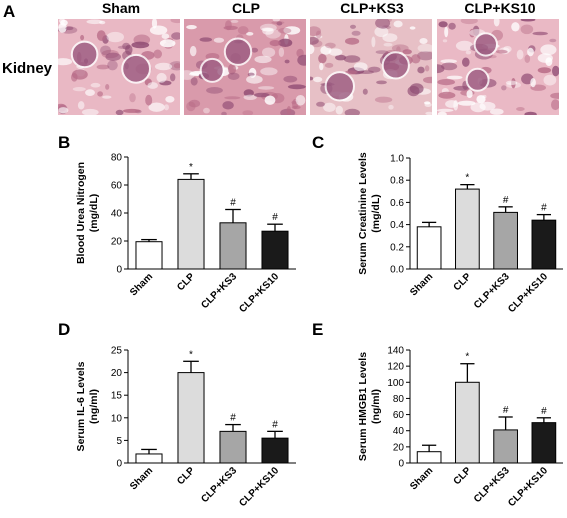 The image size is (567, 518). What do you see at coordinates (219, 485) in the screenshot?
I see `chart-d-category-label: CLP+KS3` at bounding box center [219, 485].